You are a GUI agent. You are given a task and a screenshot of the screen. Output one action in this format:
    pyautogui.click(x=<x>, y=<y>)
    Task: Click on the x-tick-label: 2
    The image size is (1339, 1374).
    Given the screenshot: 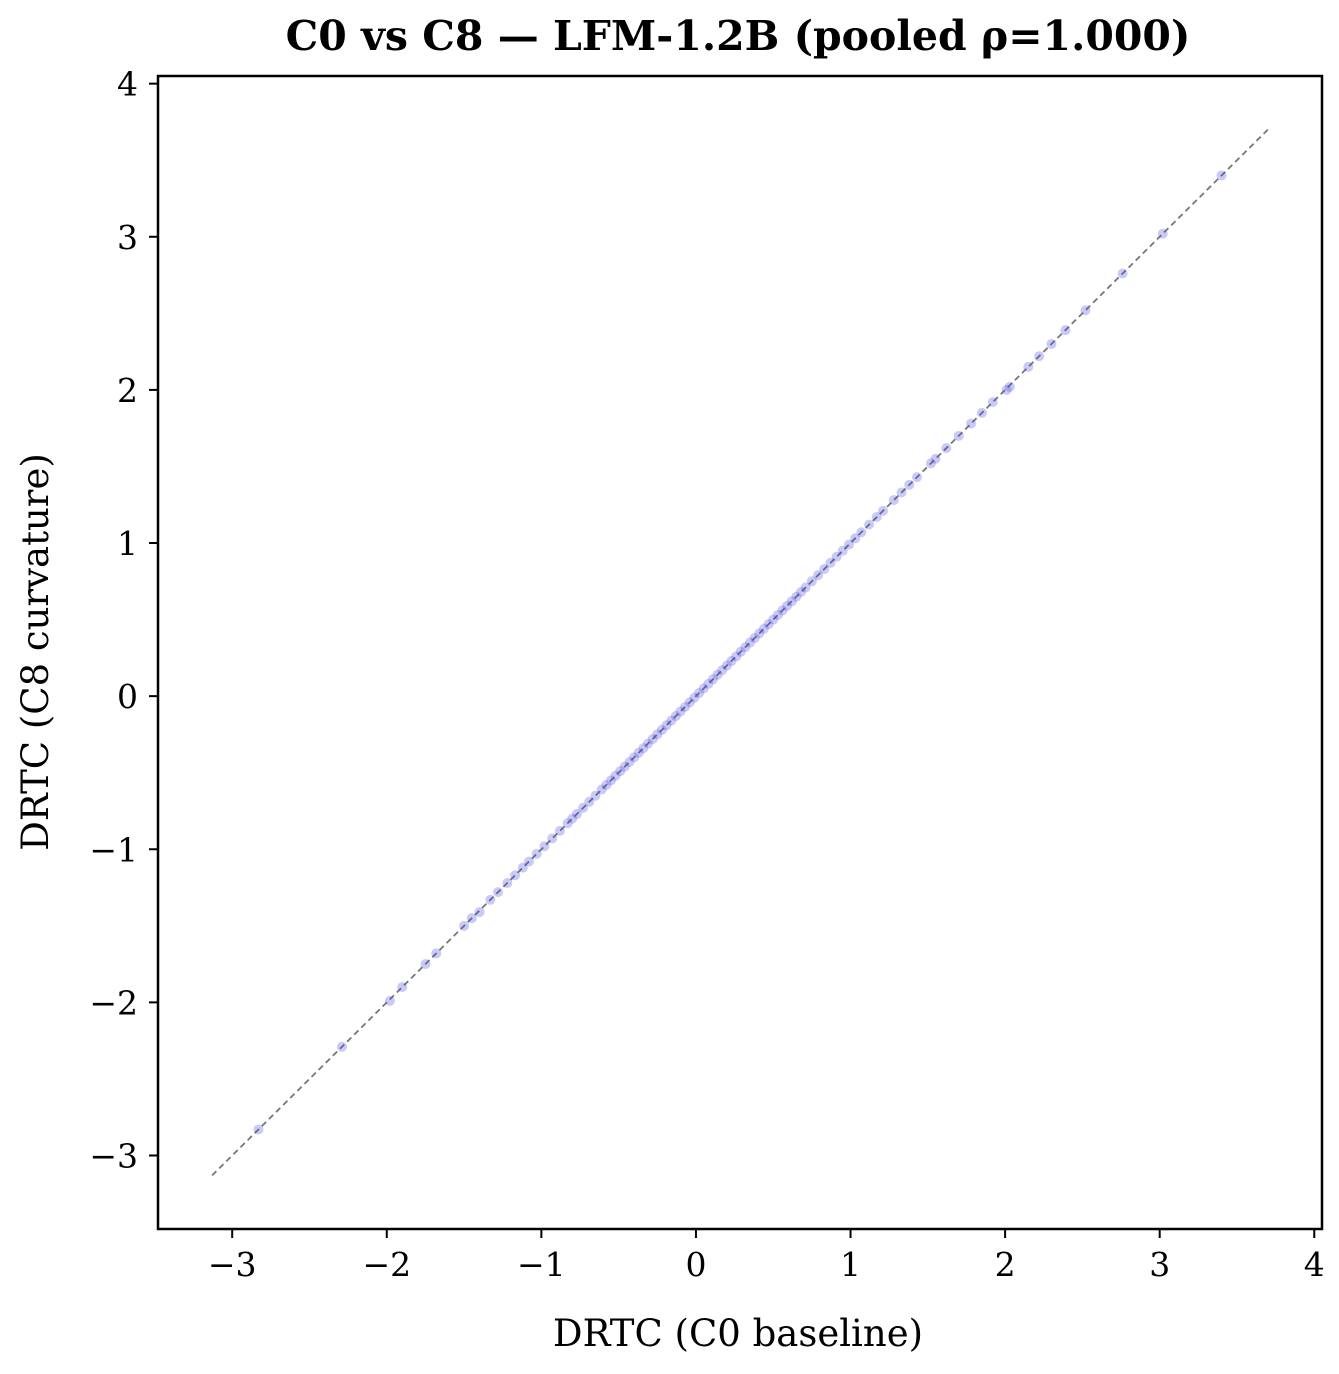 What is the action you would take?
    pyautogui.click(x=1005, y=1264)
    